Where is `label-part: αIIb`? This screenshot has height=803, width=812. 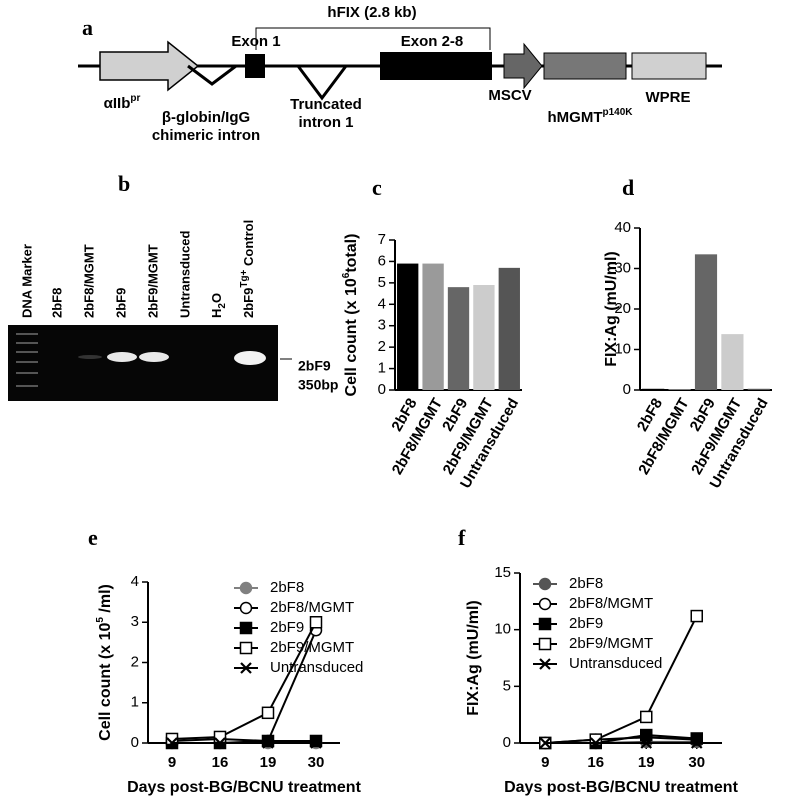
label-part: αIIb is located at coordinates (117, 103).